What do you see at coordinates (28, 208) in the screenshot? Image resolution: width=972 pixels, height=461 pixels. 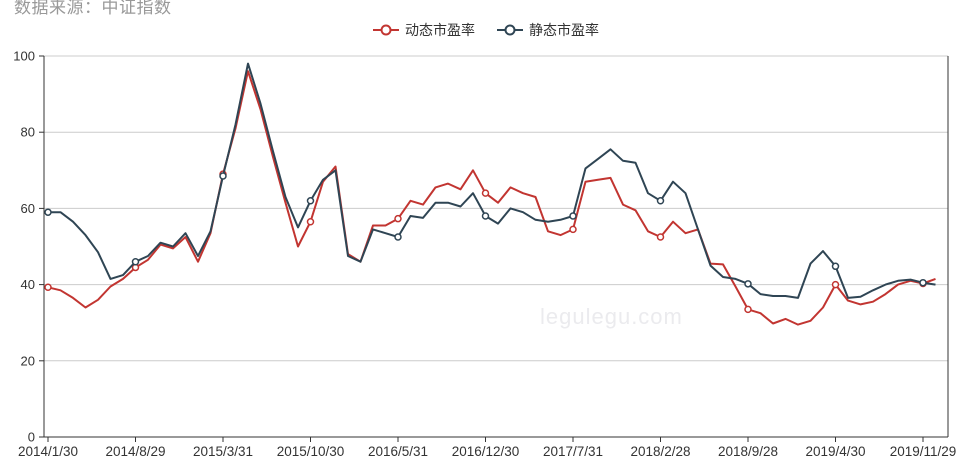 I see `y-tick-label: 60` at bounding box center [28, 208].